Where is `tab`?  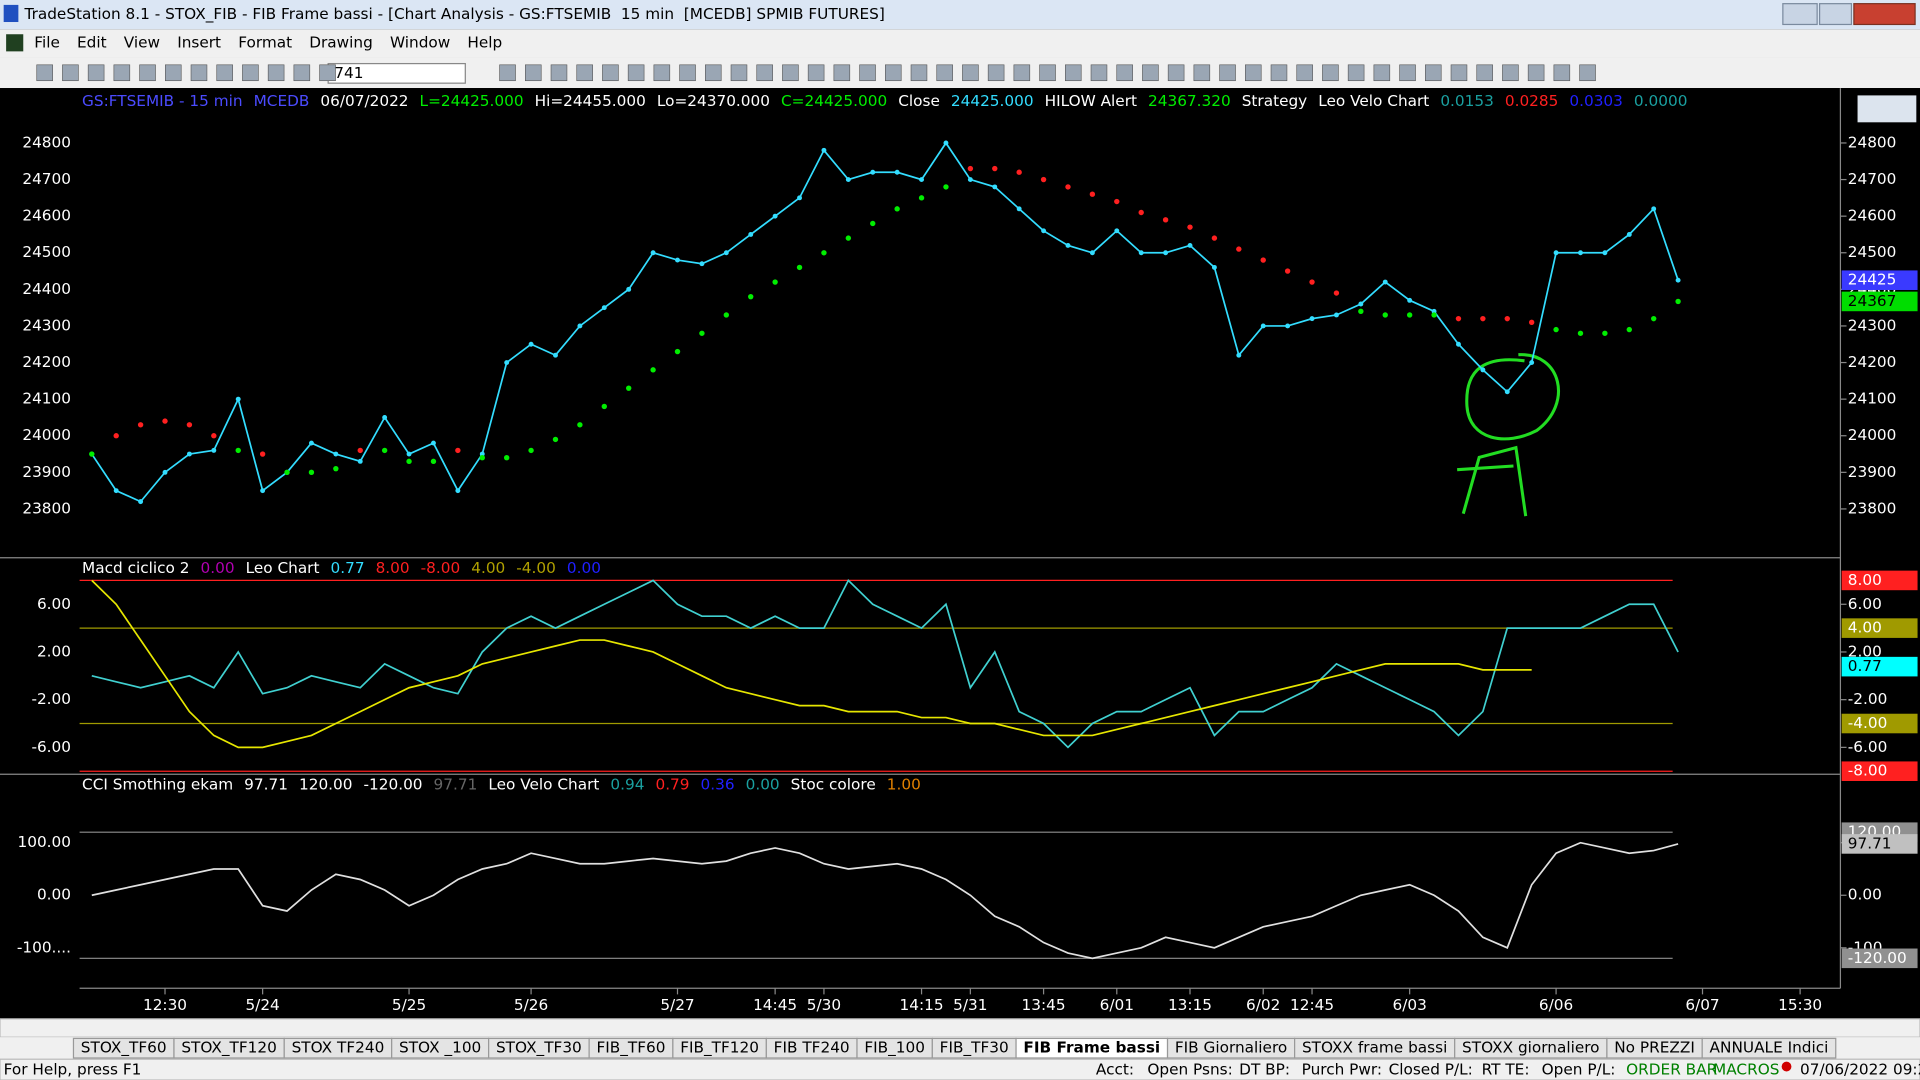 tab is located at coordinates (1769, 1048).